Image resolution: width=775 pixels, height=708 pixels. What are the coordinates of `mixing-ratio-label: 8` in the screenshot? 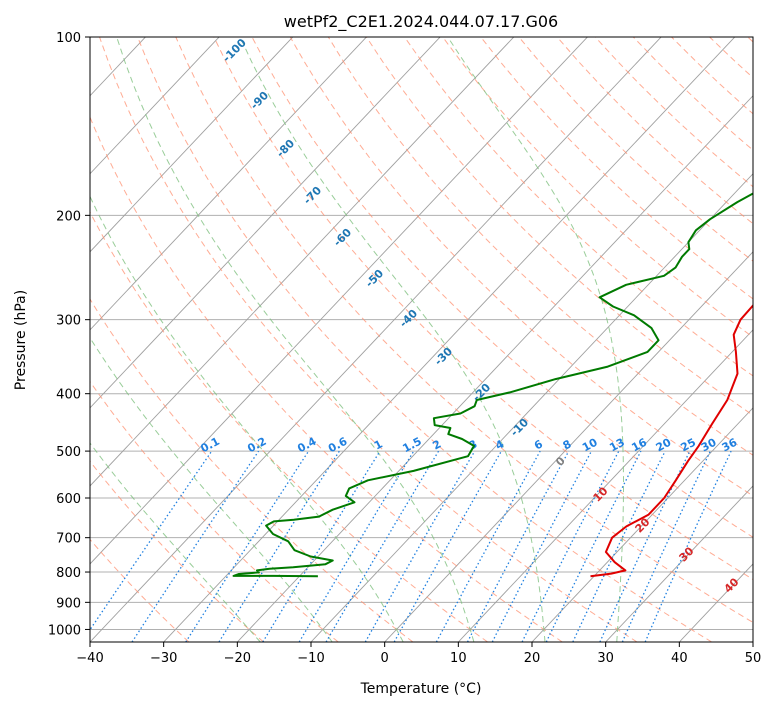 It's located at (567, 444).